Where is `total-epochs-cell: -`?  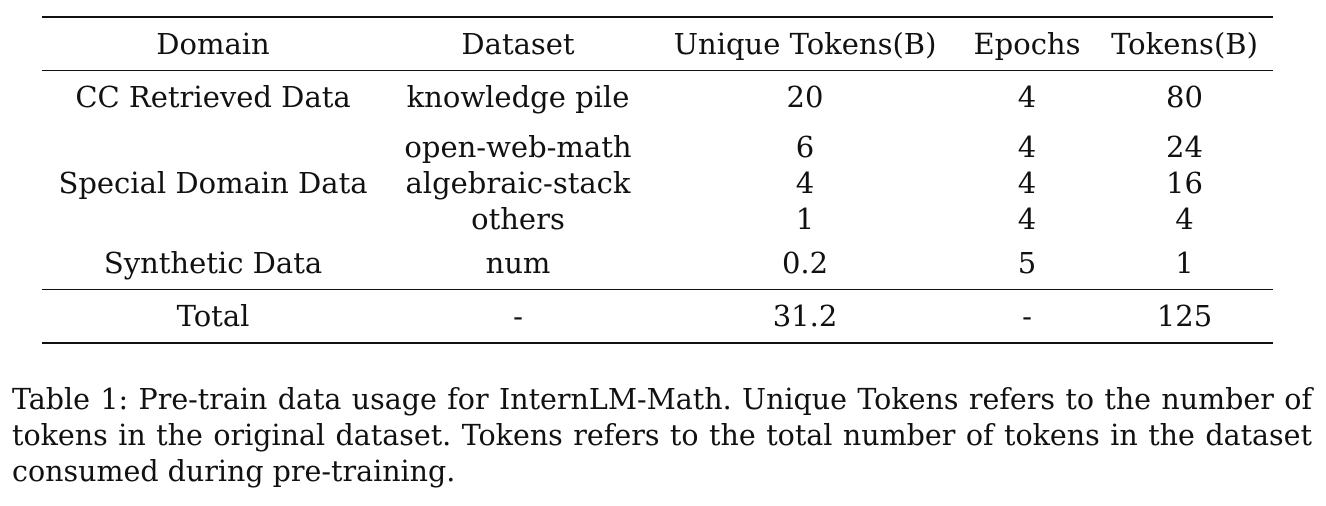
total-epochs-cell: - is located at coordinates (1027, 316).